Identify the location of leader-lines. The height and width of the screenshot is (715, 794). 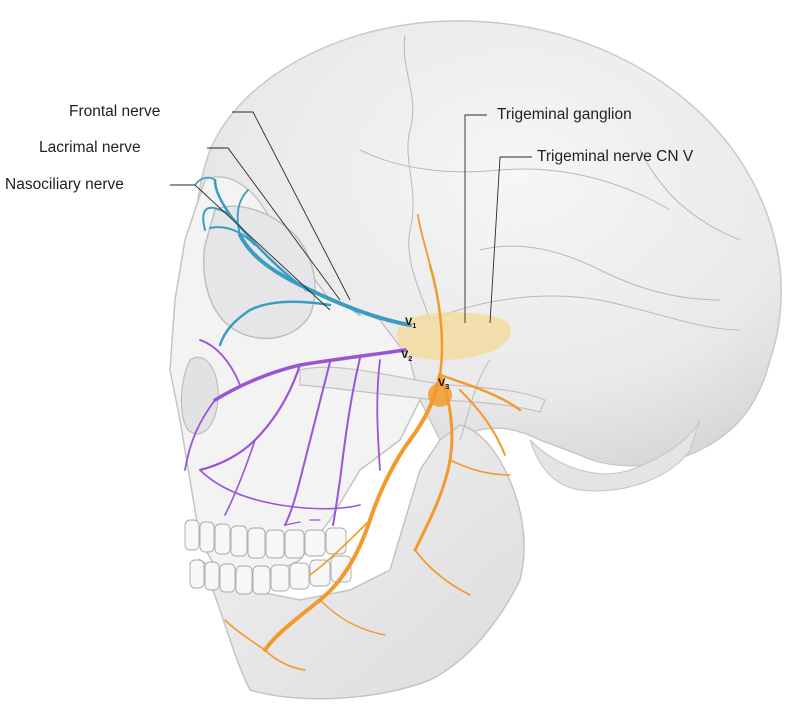
(351, 217).